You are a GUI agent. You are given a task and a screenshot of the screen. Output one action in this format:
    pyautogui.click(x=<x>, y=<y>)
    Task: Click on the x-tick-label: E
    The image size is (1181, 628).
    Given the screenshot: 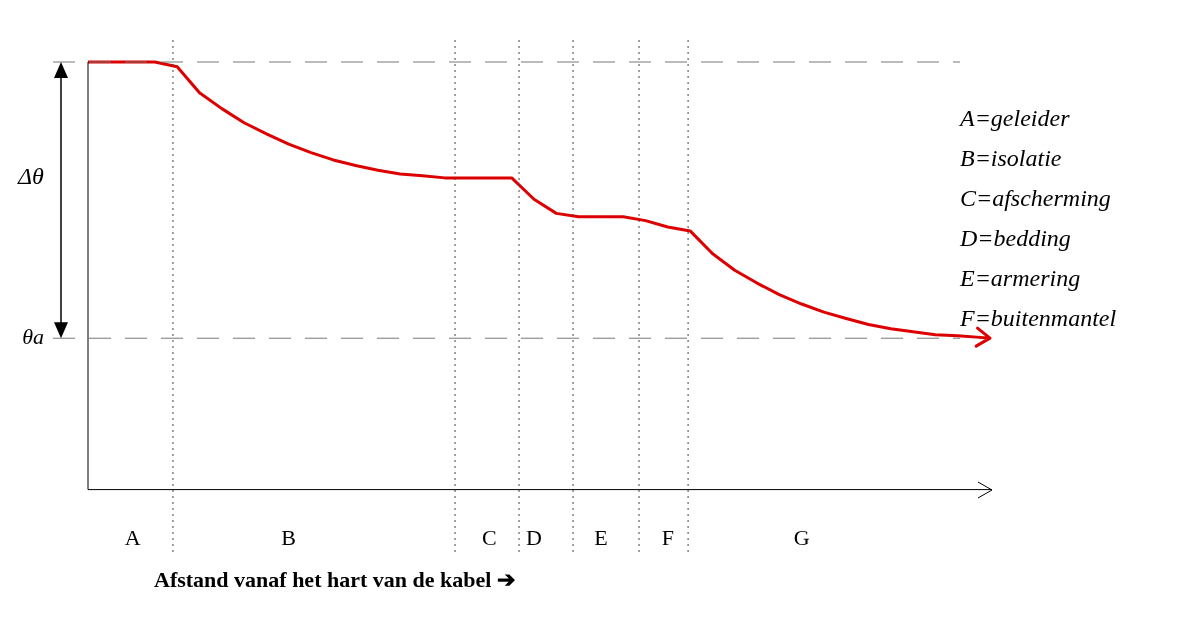 What is the action you would take?
    pyautogui.click(x=601, y=537)
    